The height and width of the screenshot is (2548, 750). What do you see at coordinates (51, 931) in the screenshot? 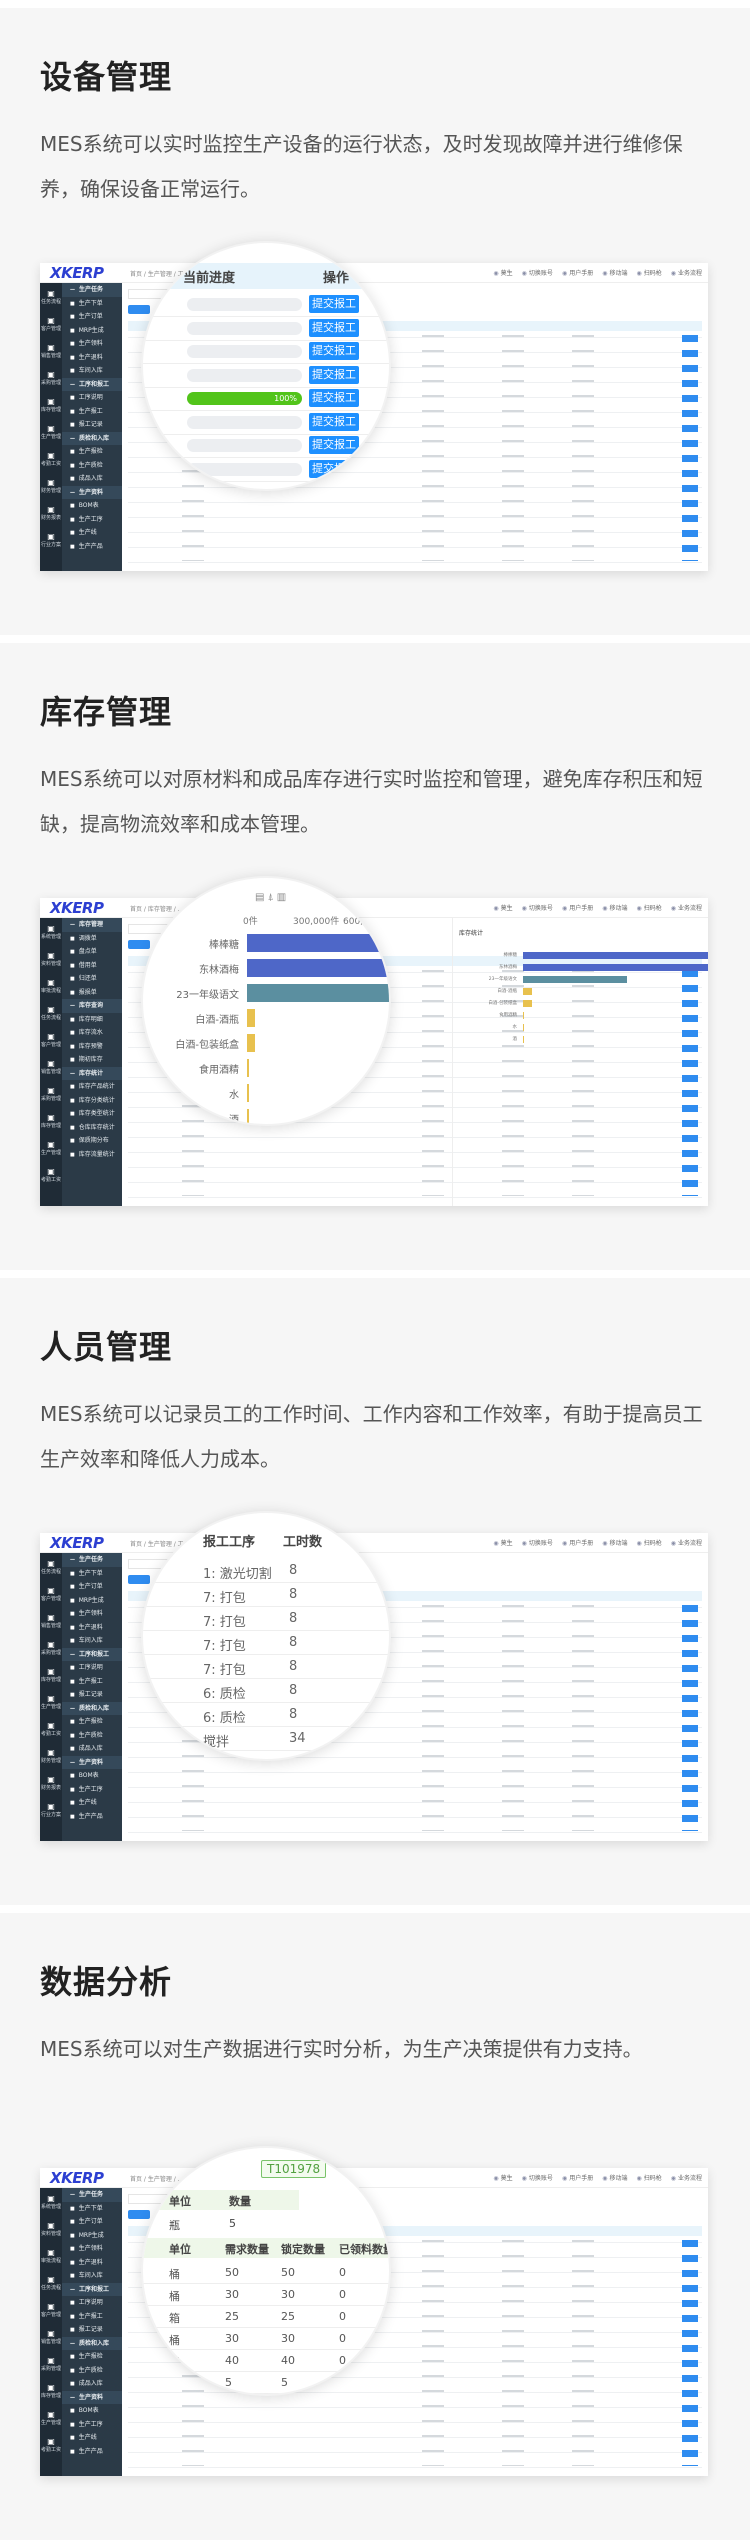
I see `sidebar-module: ▣ 系统管理` at bounding box center [51, 931].